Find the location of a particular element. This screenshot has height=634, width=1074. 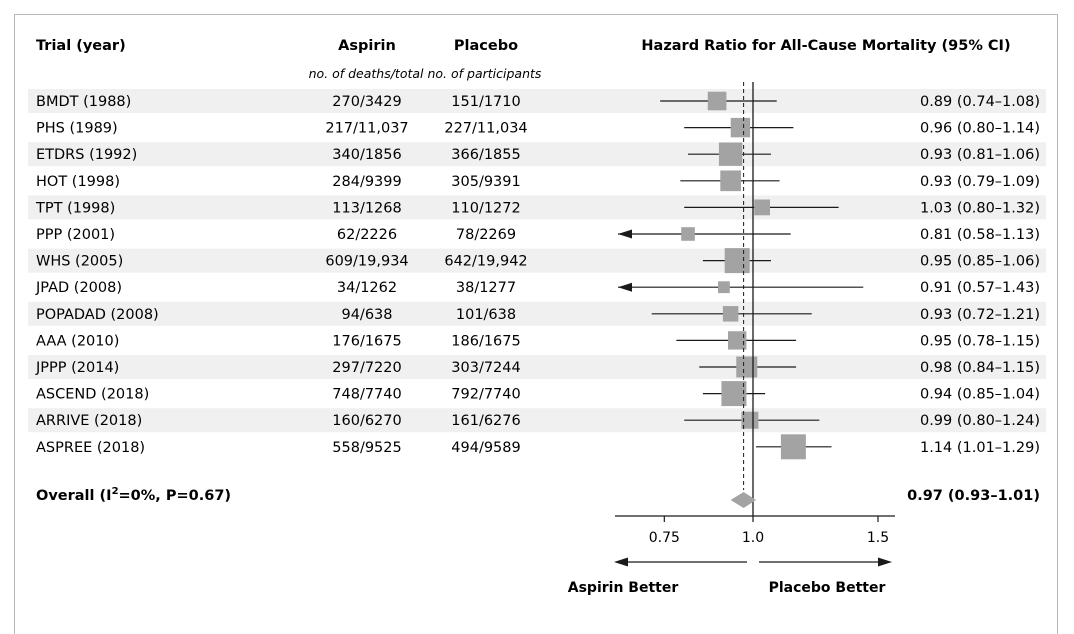

overall-ci-label: 0.97 (0.93–1.01) is located at coordinates (973, 496).